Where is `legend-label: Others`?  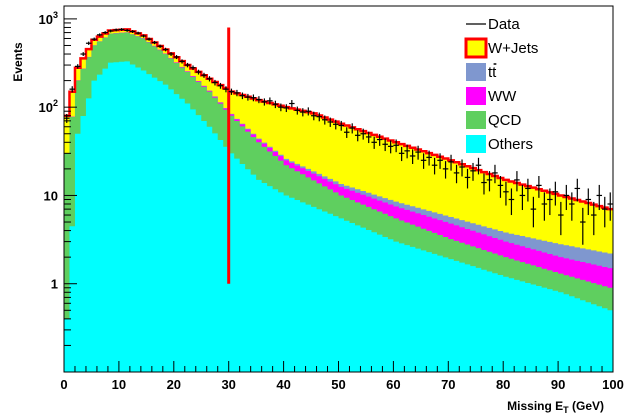 legend-label: Others is located at coordinates (510, 144).